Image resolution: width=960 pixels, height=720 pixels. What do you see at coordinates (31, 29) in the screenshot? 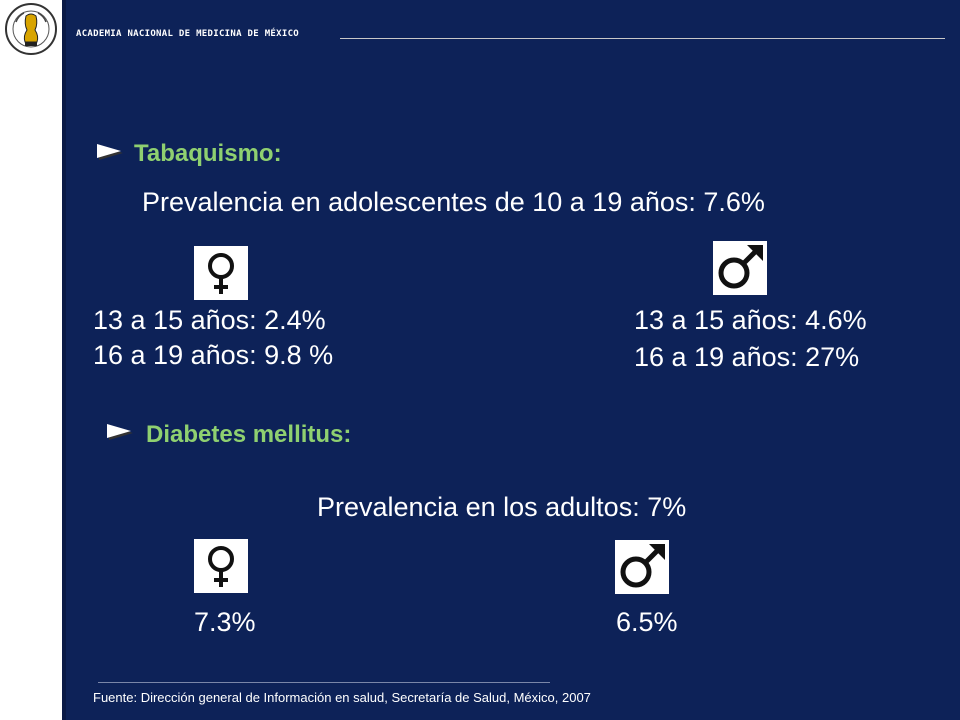
I see `academy-seal-logo` at bounding box center [31, 29].